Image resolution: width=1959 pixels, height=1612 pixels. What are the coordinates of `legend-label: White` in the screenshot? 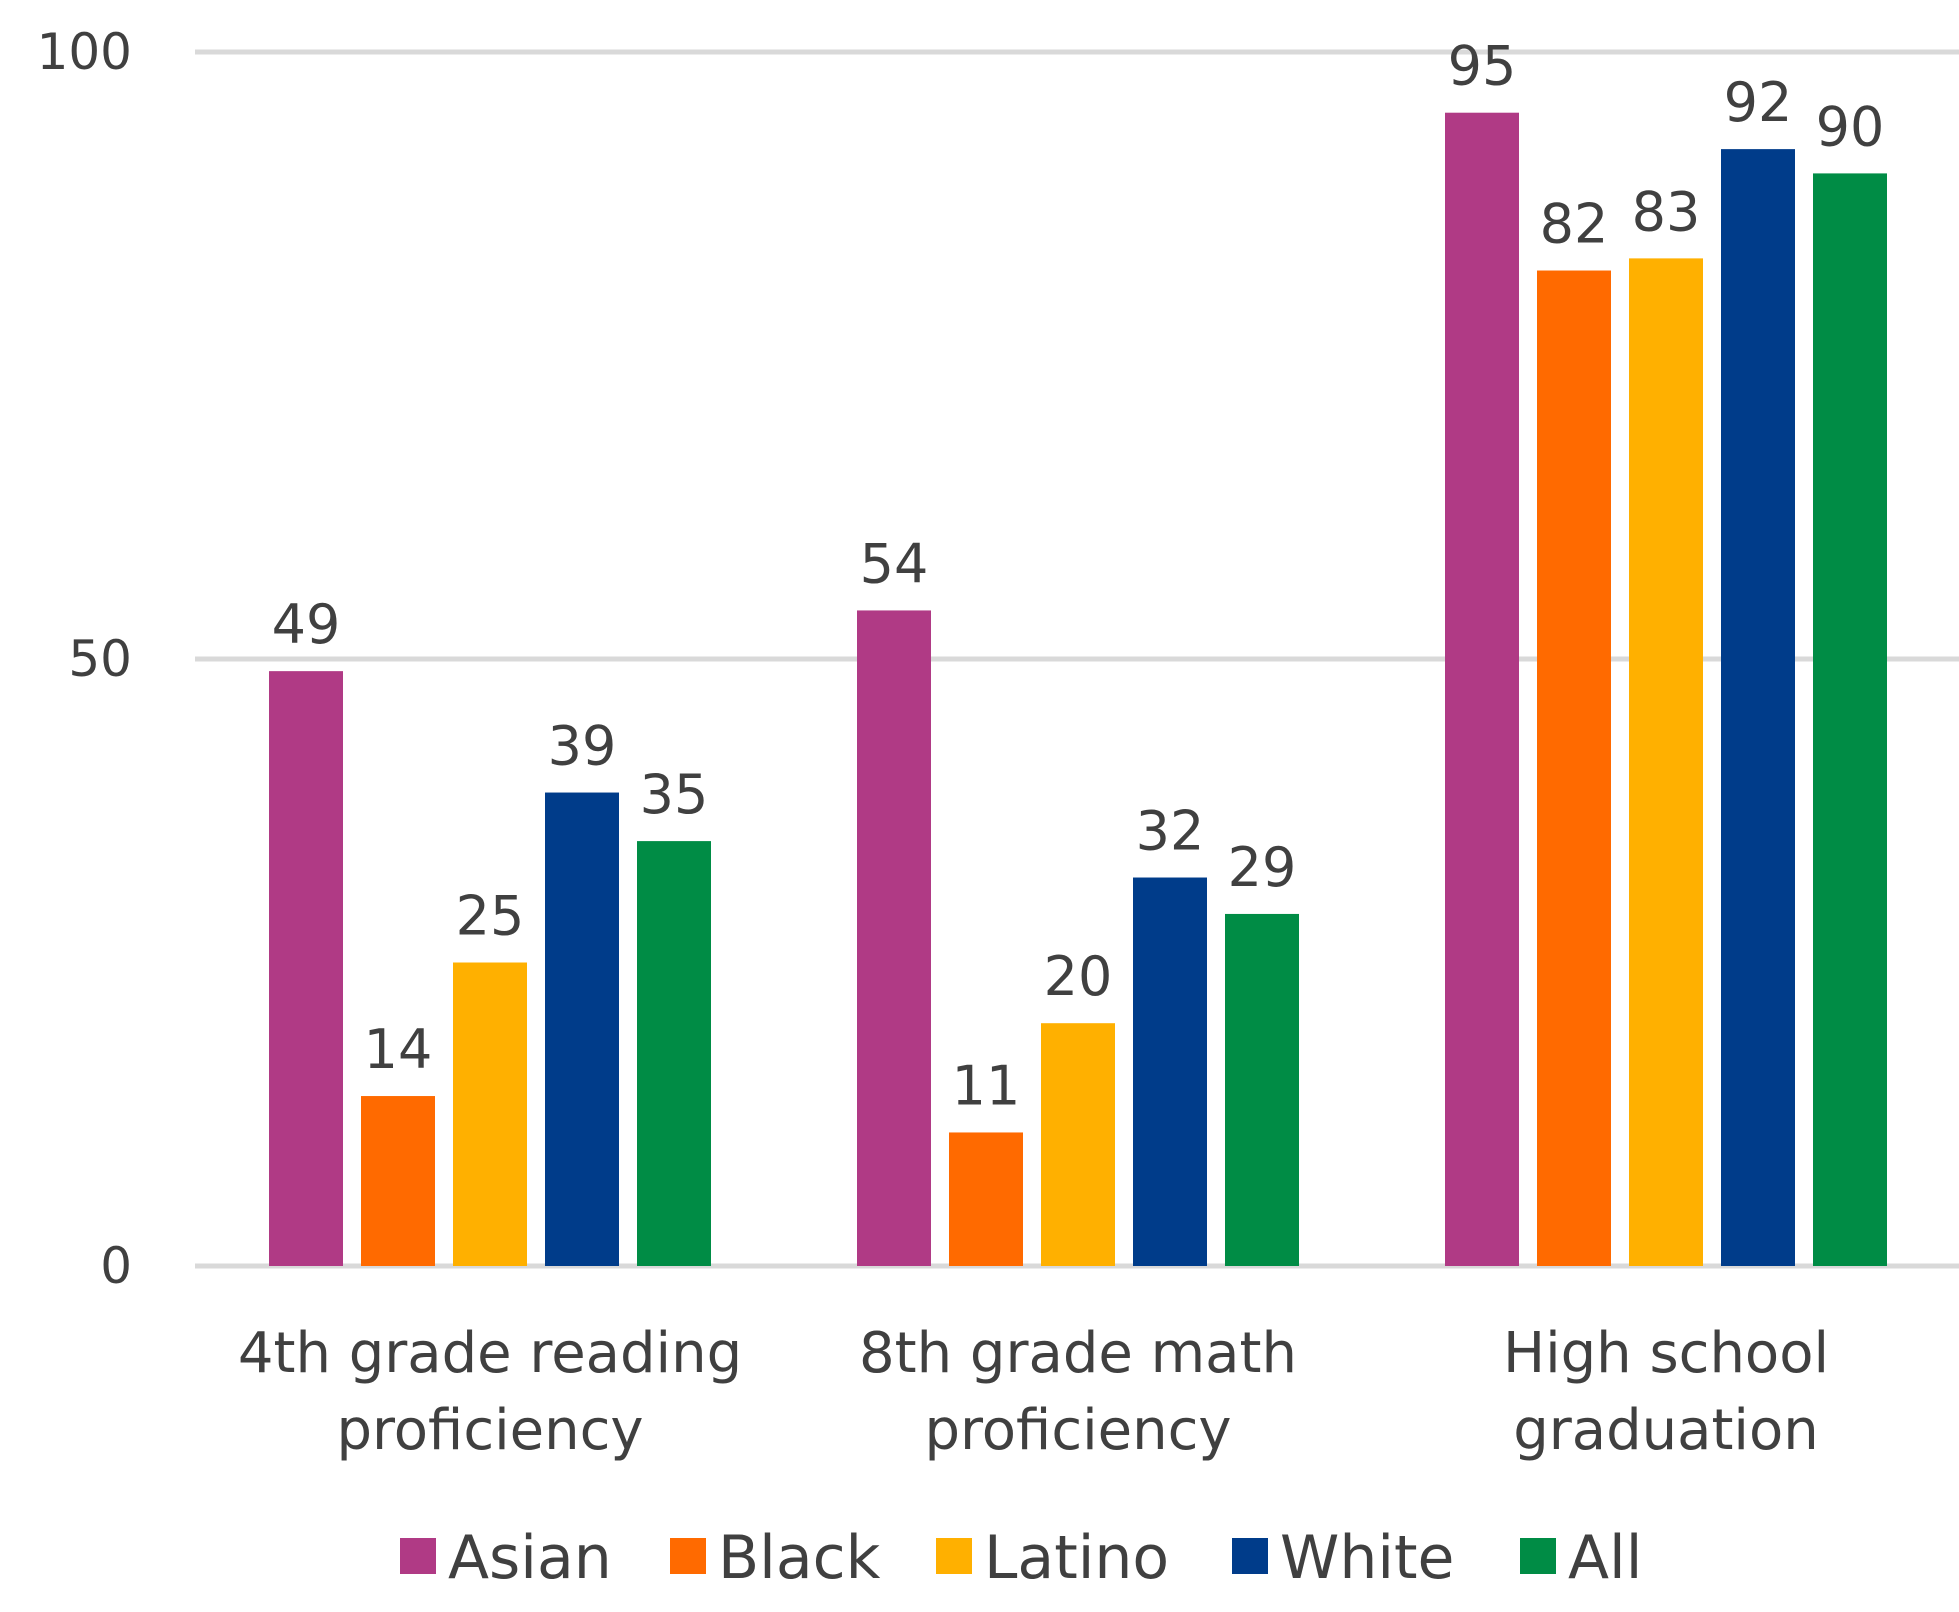 It's located at (1367, 1558).